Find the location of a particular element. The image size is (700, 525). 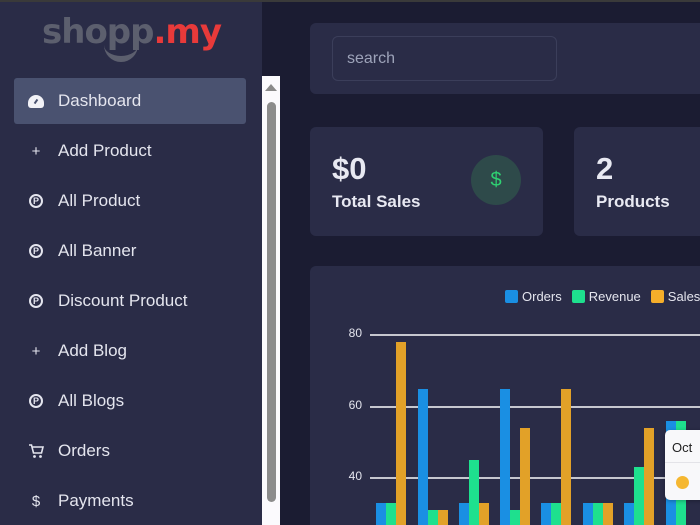

sidebar-item-all-product: P All Product is located at coordinates (130, 201).